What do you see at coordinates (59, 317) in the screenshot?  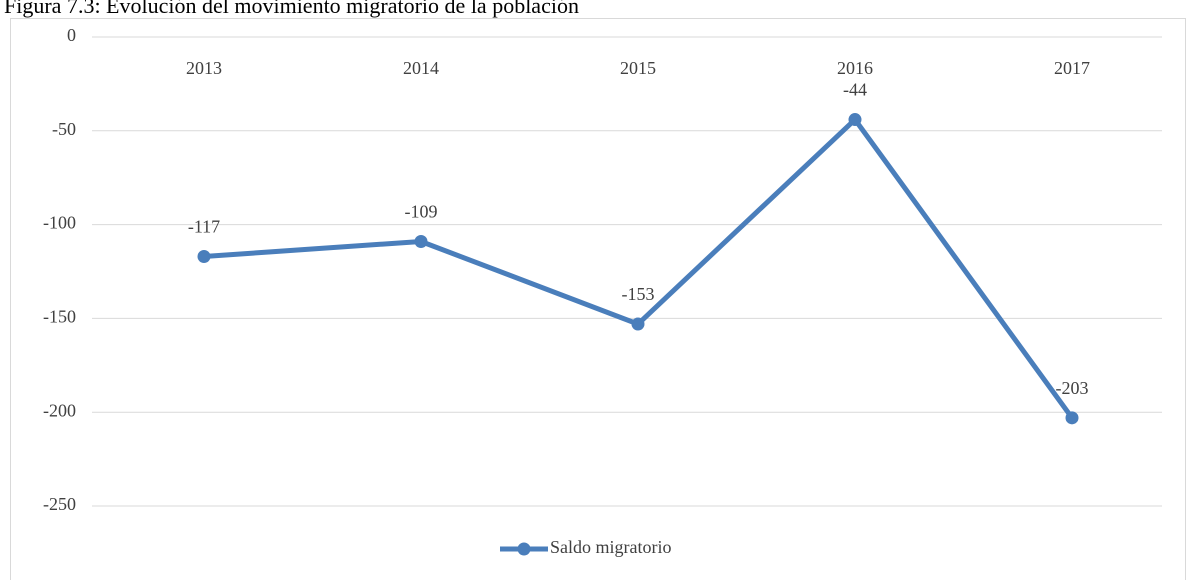 I see `y-tick-label: -150` at bounding box center [59, 317].